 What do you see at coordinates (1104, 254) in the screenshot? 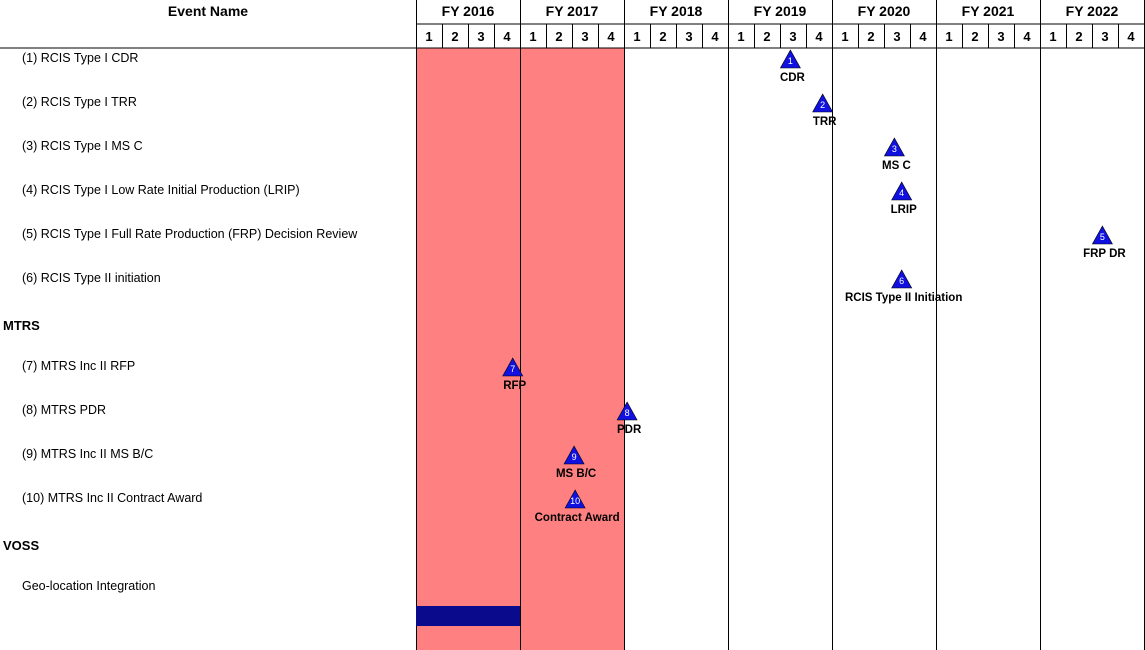
I see `milestone-label: FRP DR` at bounding box center [1104, 254].